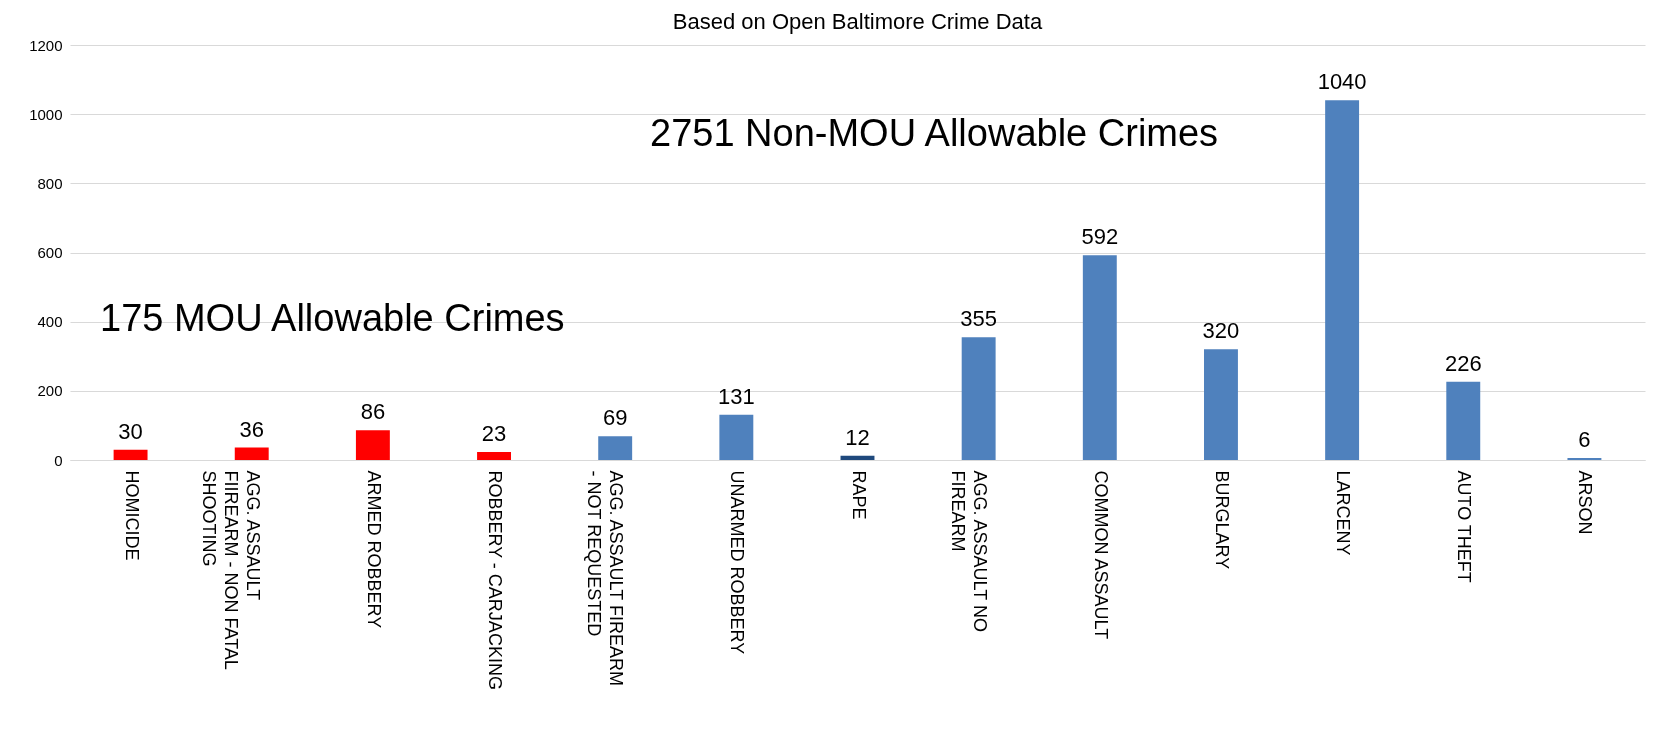  I want to click on y-tick-label: 1000, so click(46, 114).